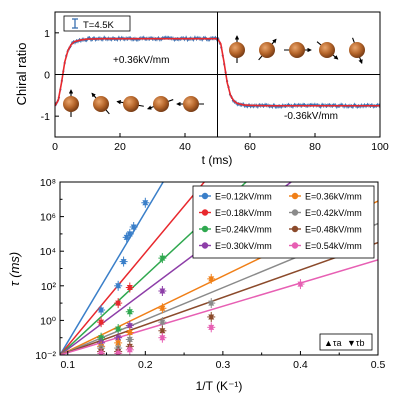 This screenshot has height=400, width=400. I want to click on top-xlabel: t (ms), so click(217, 160).